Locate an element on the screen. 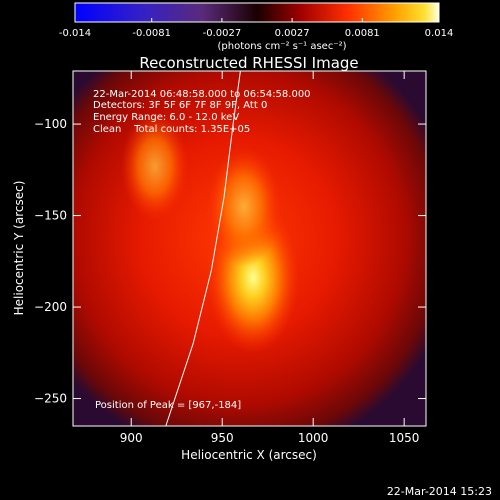 This screenshot has width=500, height=500. y-tick-label: −250 is located at coordinates (50, 399).